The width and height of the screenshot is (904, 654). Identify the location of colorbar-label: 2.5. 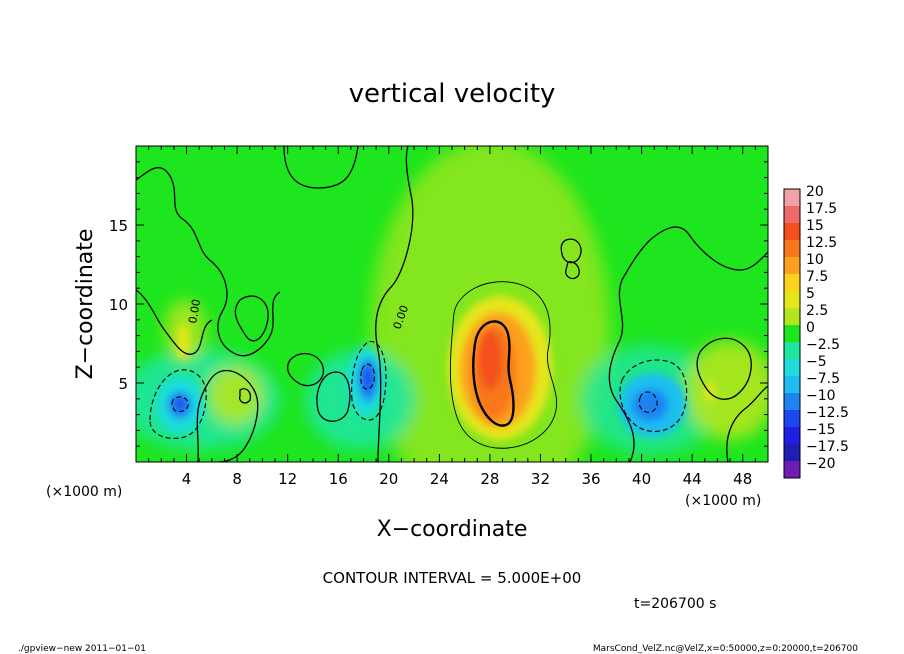
(817, 311).